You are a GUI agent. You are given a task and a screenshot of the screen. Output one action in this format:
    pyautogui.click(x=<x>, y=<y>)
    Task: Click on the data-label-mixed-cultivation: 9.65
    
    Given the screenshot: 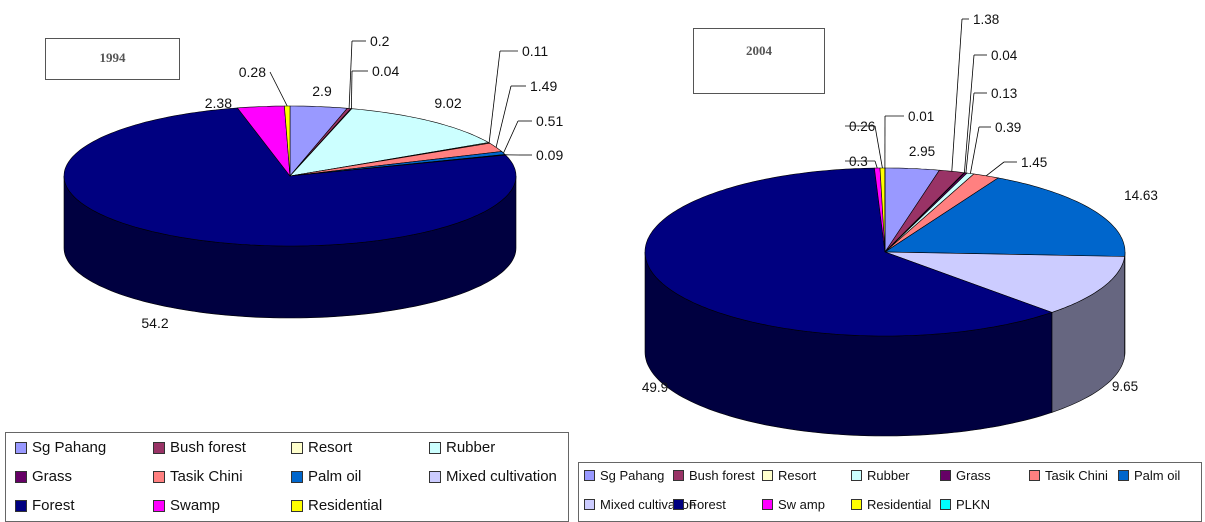 What is the action you would take?
    pyautogui.click(x=1125, y=386)
    